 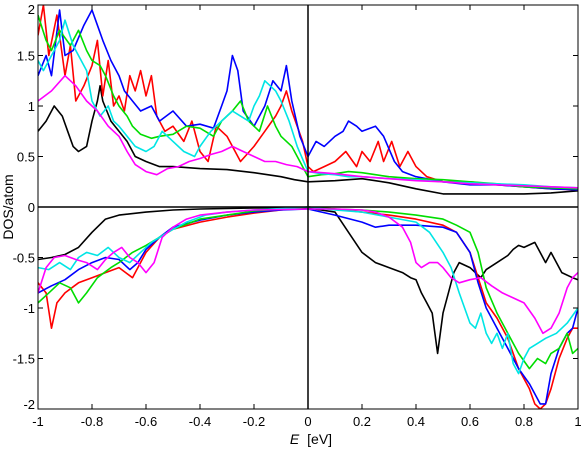 What do you see at coordinates (31, 9) in the screenshot?
I see `y-tick-label: 2` at bounding box center [31, 9].